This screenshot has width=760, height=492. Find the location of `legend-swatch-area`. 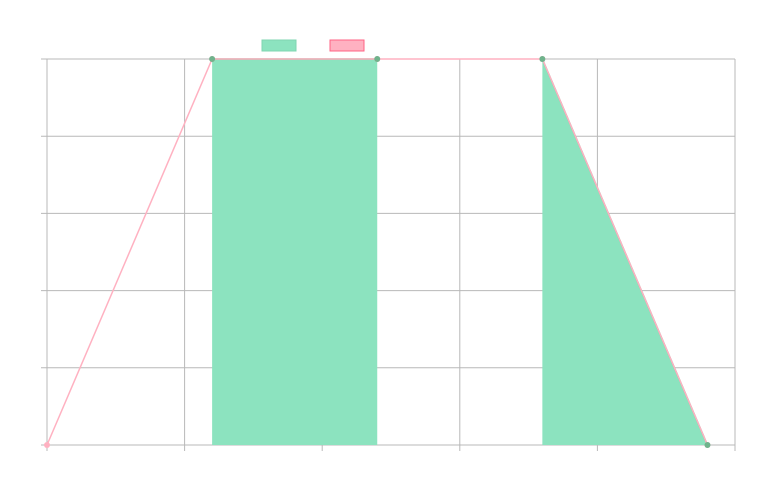

legend-swatch-area is located at coordinates (279, 45).